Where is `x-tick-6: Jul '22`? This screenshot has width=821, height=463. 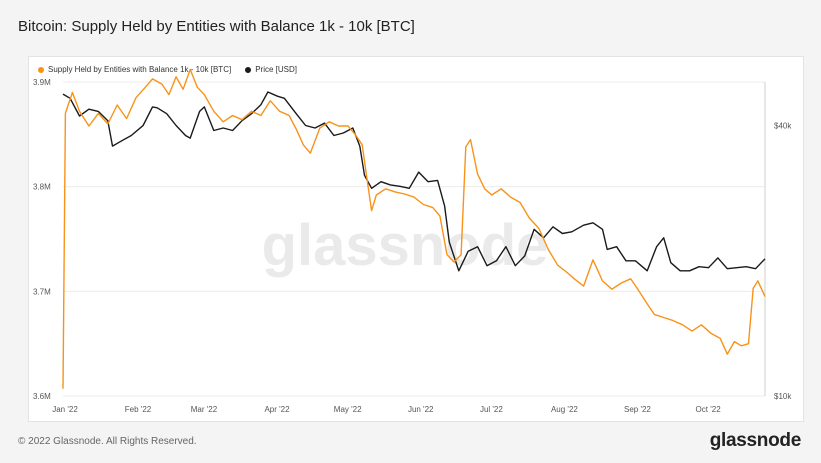 x-tick-6: Jul '22 is located at coordinates (491, 409).